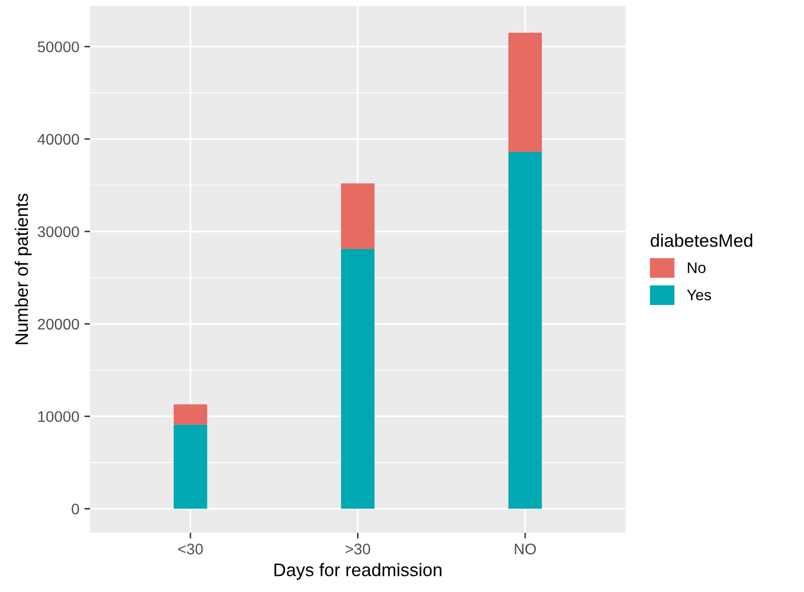 The image size is (804, 592). Describe the element at coordinates (59, 324) in the screenshot. I see `y-tick-label: 20000` at that location.